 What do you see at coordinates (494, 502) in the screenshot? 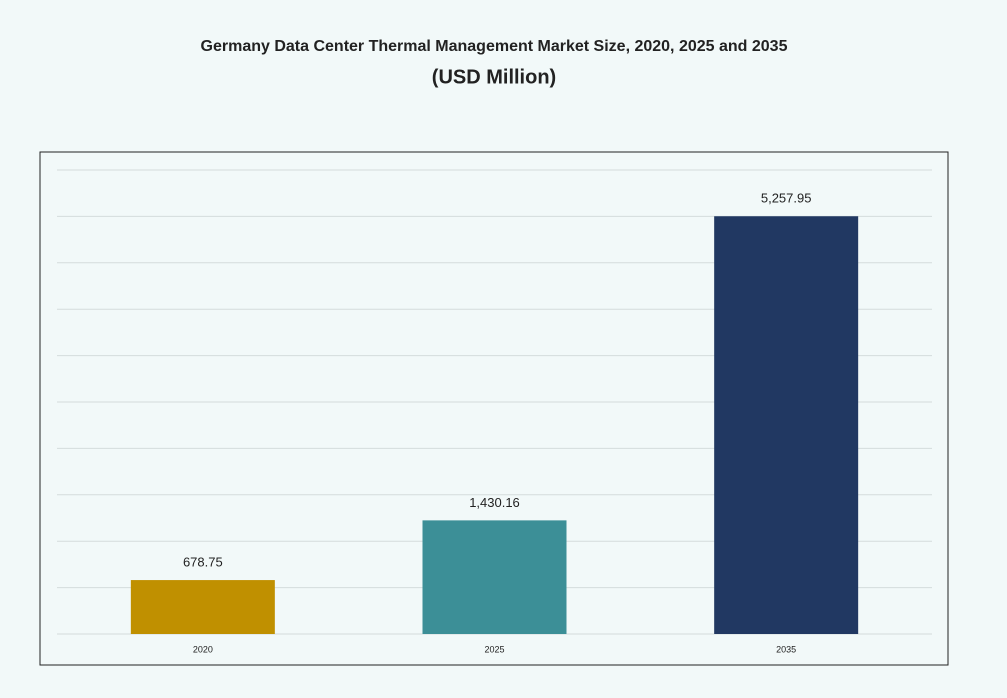
I see `value-label: 1,430.16` at bounding box center [494, 502].